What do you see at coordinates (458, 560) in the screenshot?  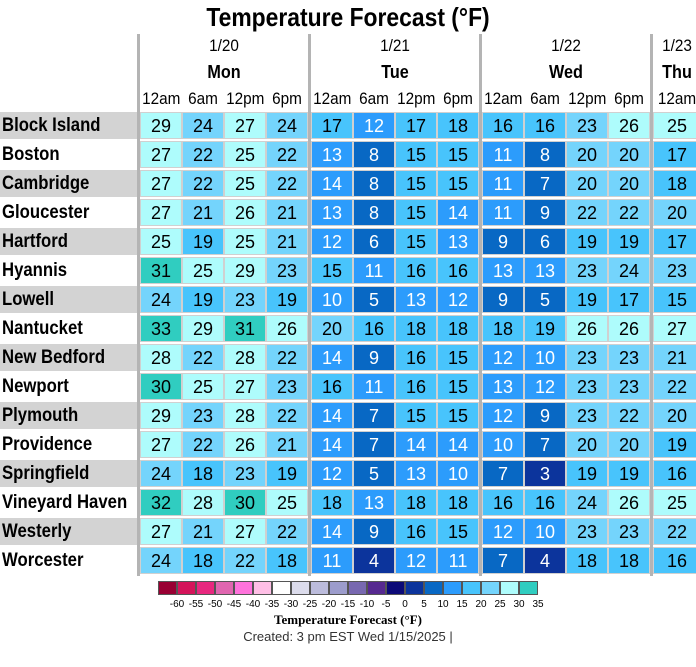 I see `temperature-cell: 11` at bounding box center [458, 560].